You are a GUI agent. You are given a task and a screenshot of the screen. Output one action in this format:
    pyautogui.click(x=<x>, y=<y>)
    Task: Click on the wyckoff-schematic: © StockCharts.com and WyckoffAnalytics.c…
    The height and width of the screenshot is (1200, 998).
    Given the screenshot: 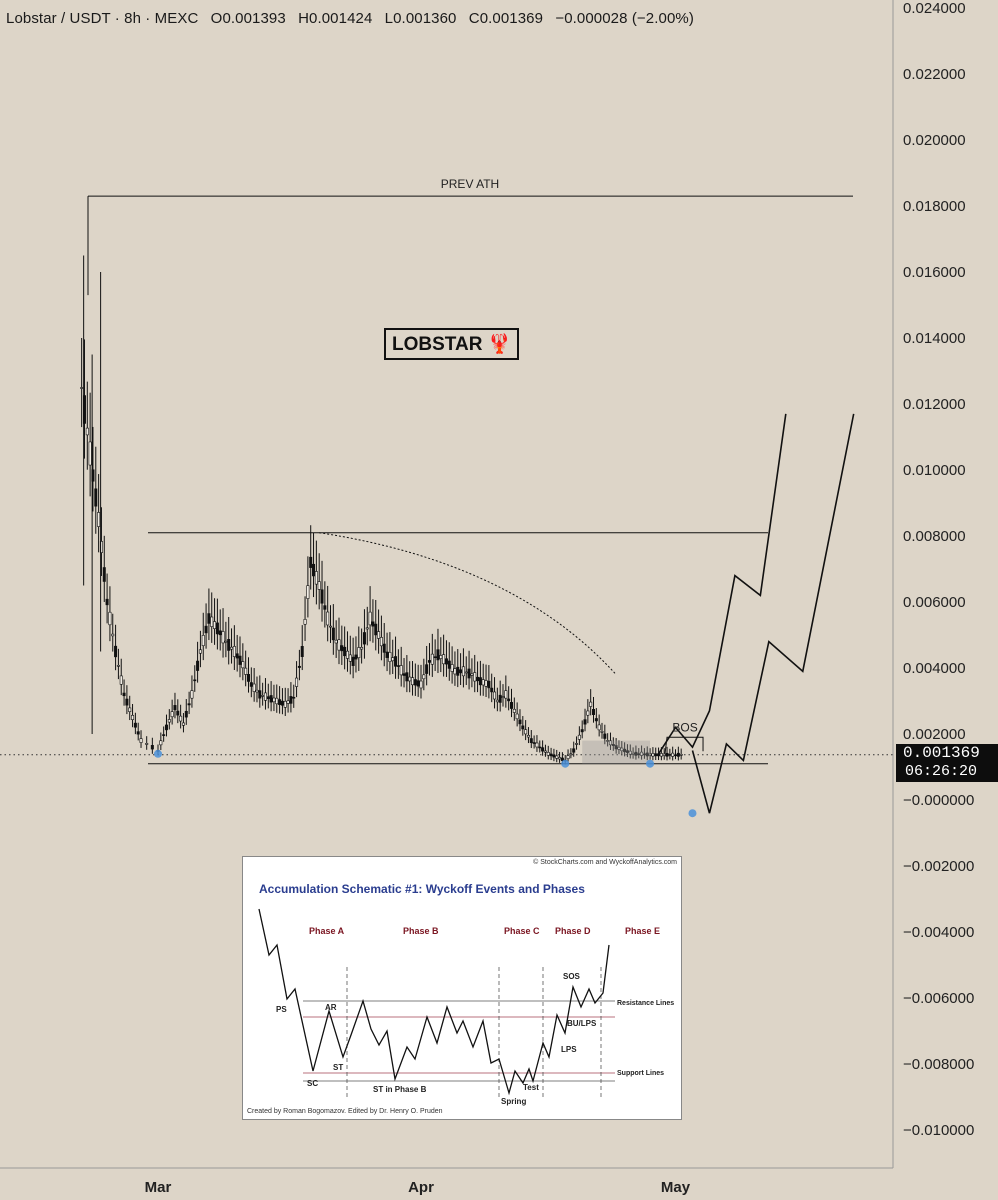 What is the action you would take?
    pyautogui.click(x=462, y=988)
    